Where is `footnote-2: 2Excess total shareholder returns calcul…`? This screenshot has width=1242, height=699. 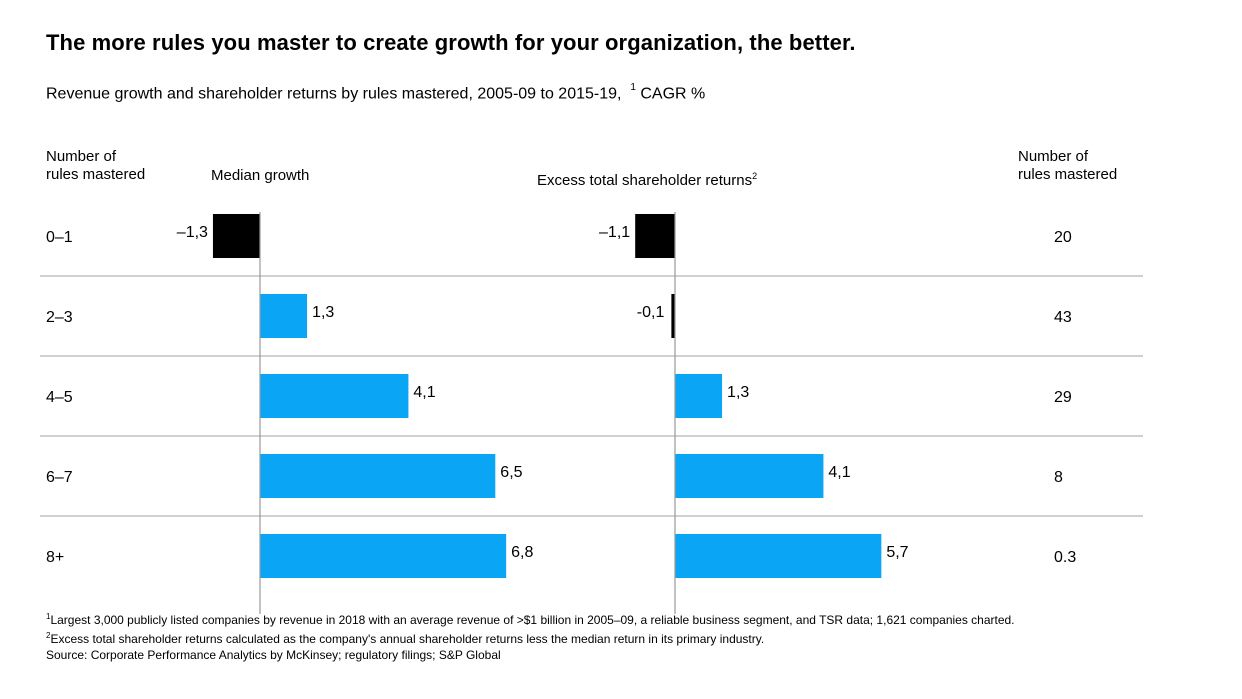
footnote-2: 2Excess total shareholder returns calcul… is located at coordinates (530, 637).